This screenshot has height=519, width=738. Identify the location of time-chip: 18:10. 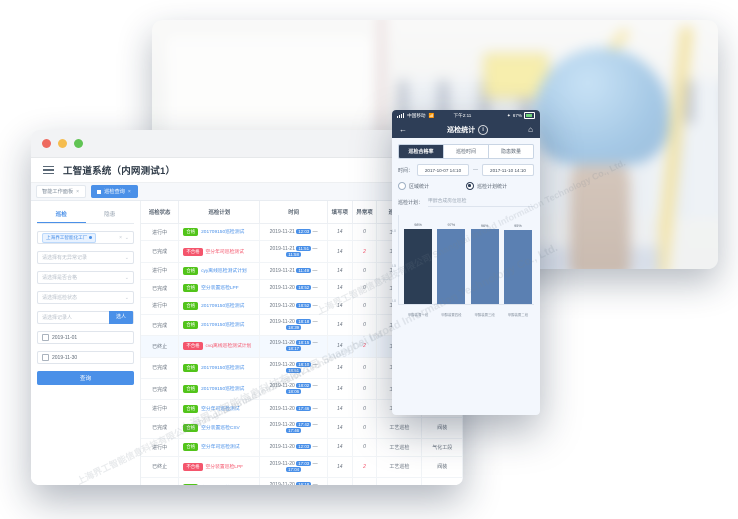
(304, 364).